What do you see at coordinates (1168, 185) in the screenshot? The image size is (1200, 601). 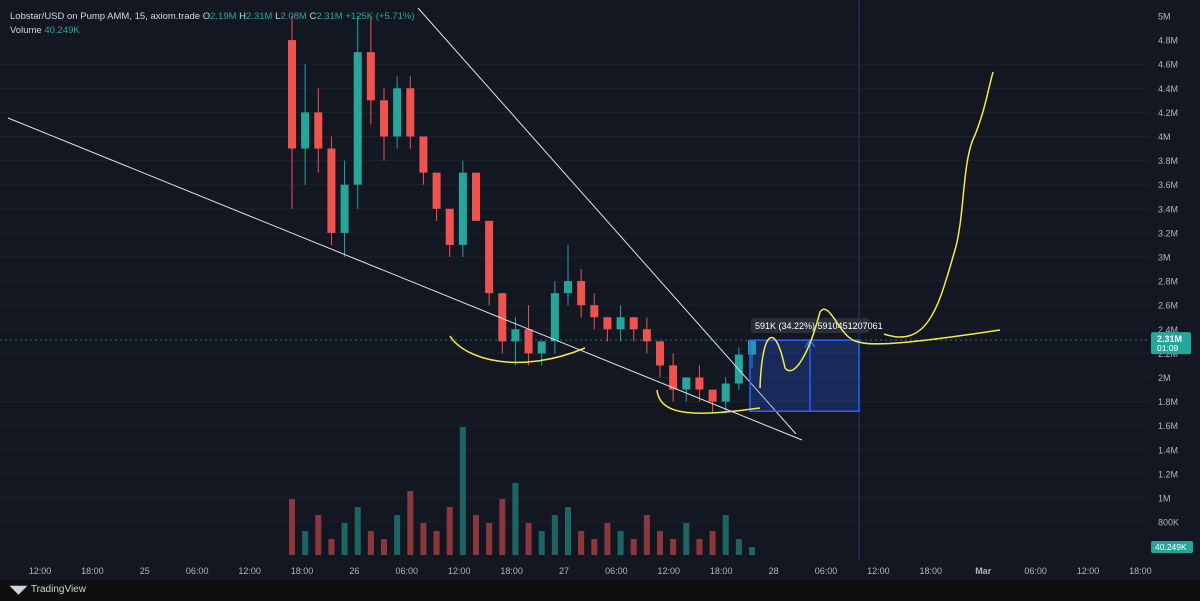 I see `y-tick-label: 3.6M` at bounding box center [1168, 185].